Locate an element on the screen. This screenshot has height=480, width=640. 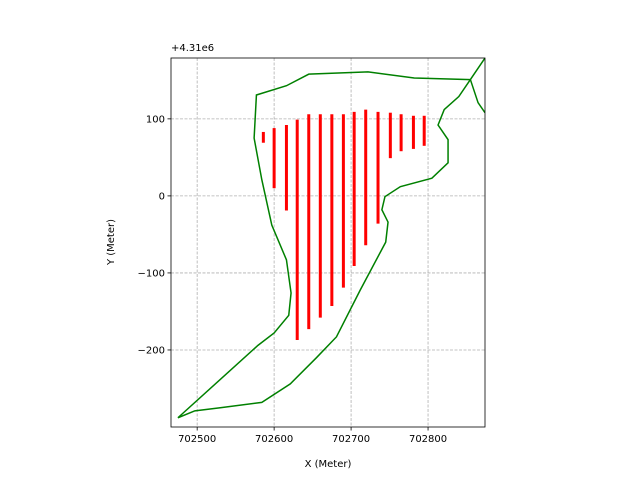
y-tick-label: 100 is located at coordinates (155, 119).